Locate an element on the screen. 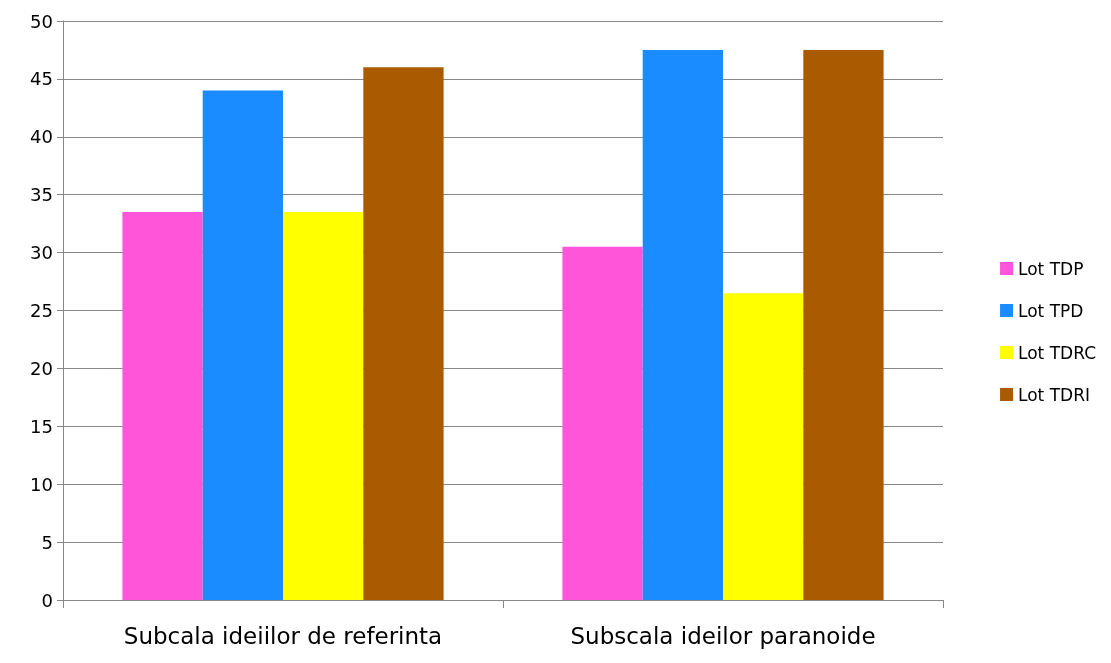  y-tick-label: 30 is located at coordinates (41, 253).